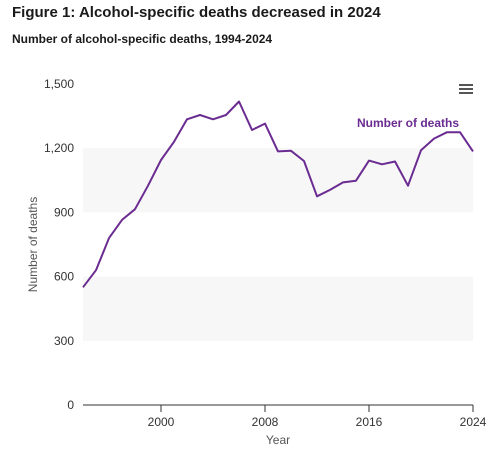  Describe the element at coordinates (64, 277) in the screenshot. I see `y-tick-label: 600` at that location.